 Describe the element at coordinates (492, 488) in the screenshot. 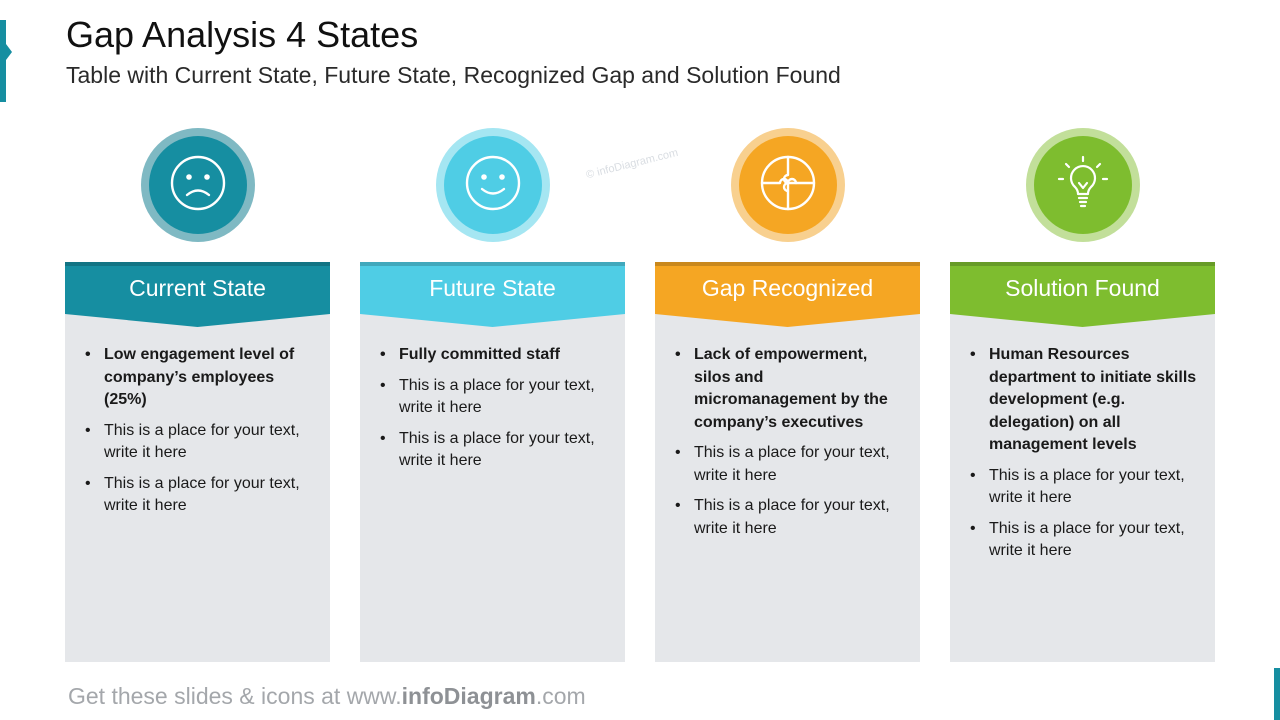

I see `card-body` at that location.